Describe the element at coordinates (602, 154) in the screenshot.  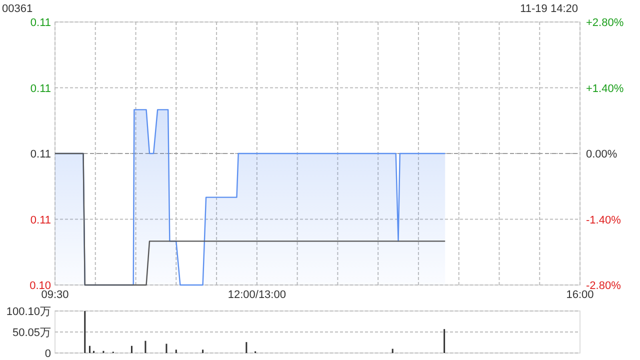
I see `y2-tick-label: 0.00%` at that location.